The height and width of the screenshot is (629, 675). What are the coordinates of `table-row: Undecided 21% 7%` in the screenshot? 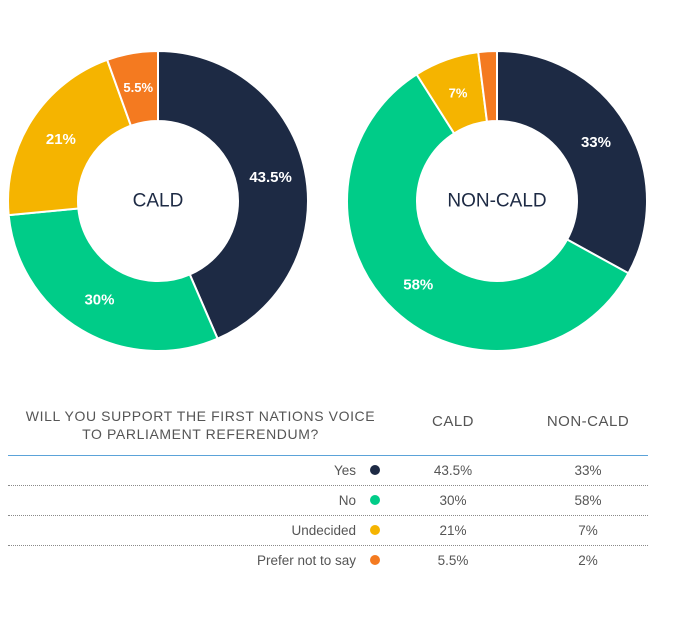 It's located at (328, 531).